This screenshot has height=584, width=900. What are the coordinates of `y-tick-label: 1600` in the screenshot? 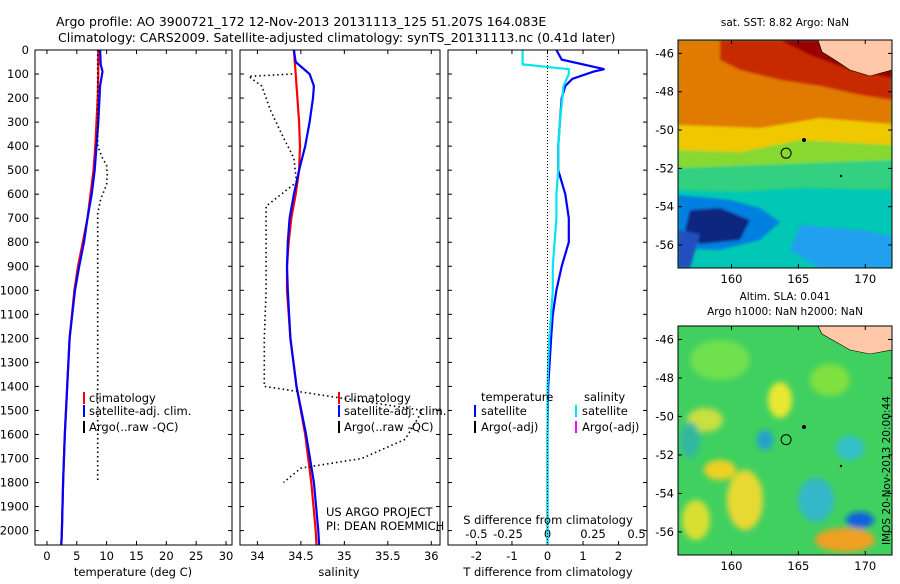 It's located at (14, 434).